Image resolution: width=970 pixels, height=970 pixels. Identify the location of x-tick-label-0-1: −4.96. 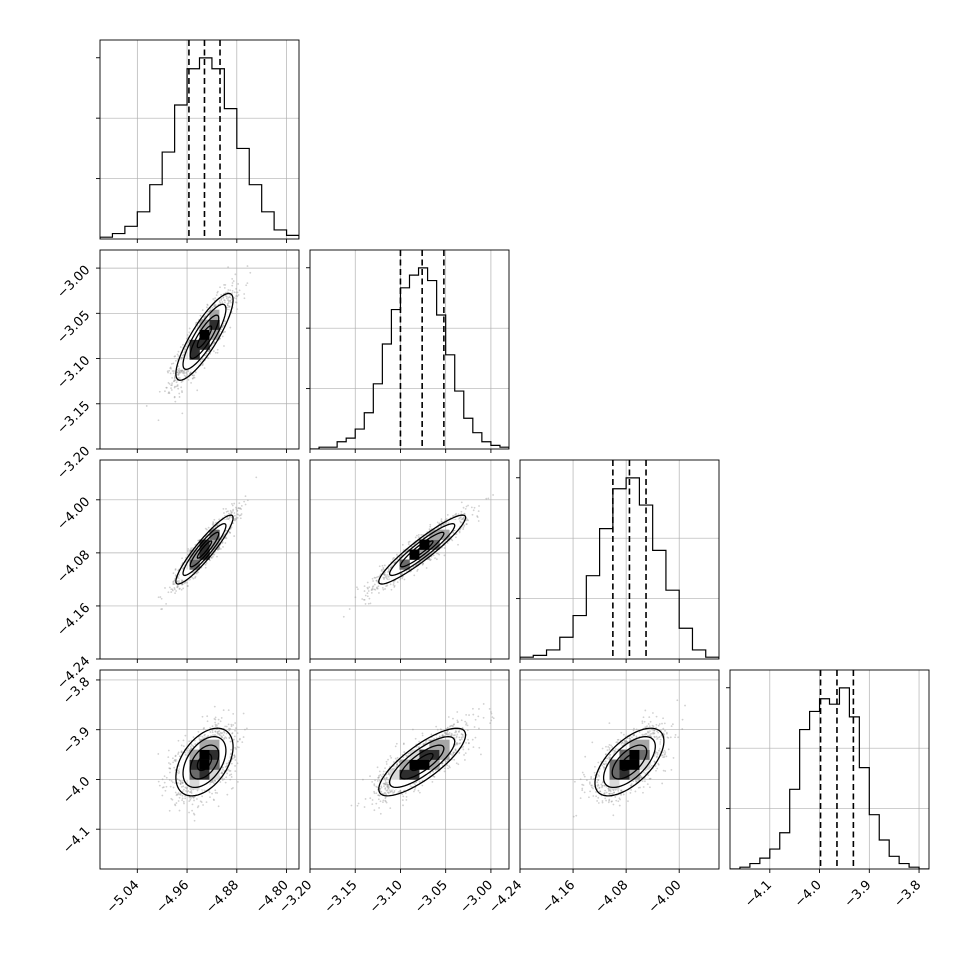
(173, 897).